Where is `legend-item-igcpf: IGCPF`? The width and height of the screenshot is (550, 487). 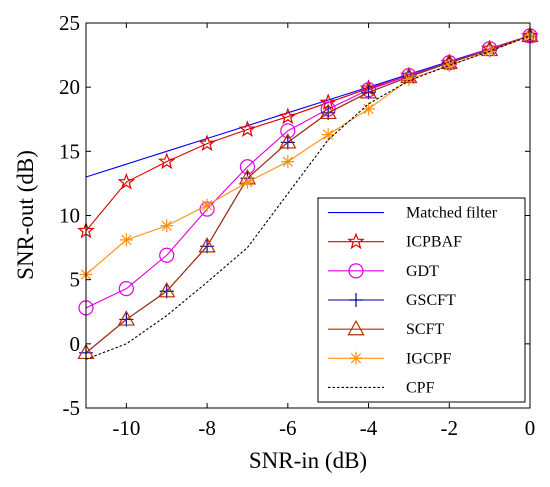 legend-item-igcpf: IGCPF is located at coordinates (389, 358).